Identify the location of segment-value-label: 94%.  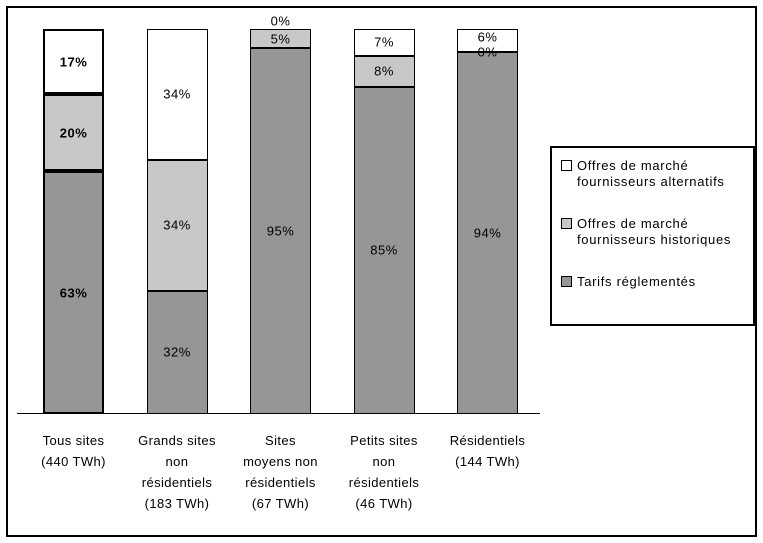
(487, 233).